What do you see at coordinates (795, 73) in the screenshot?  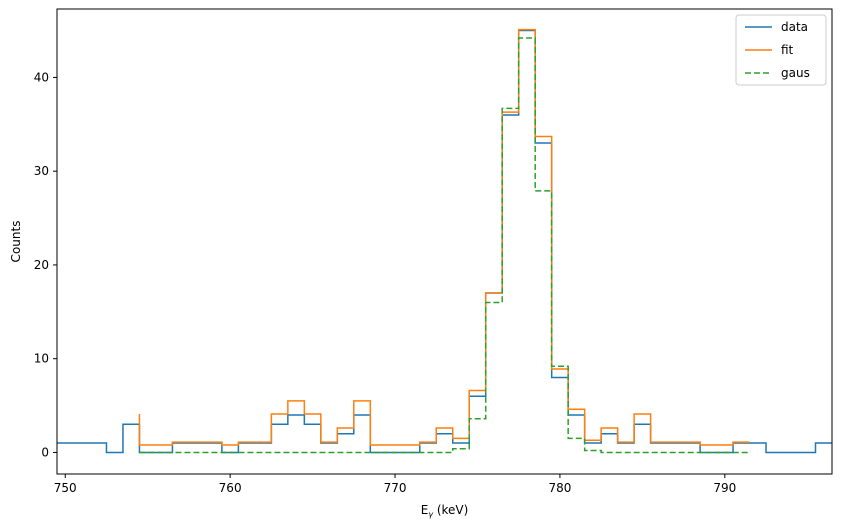 I see `legend-label-gaus: gaus` at bounding box center [795, 73].